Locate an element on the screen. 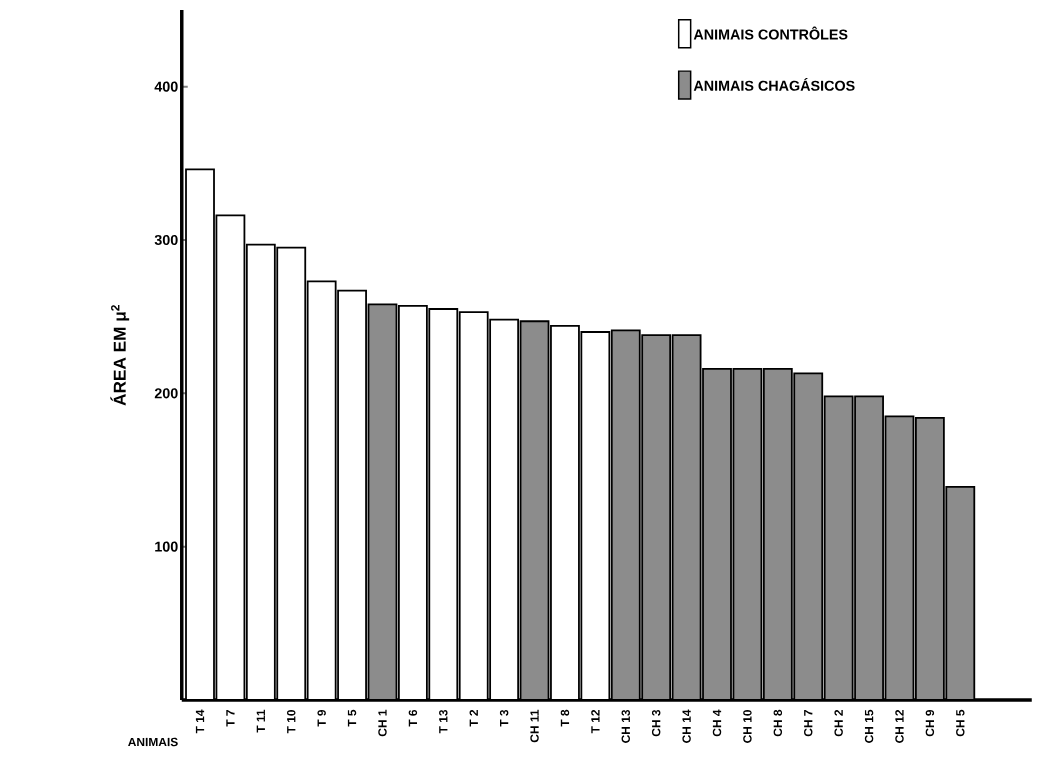 The width and height of the screenshot is (1057, 784). x-tick-label: CH 5 is located at coordinates (960, 723).